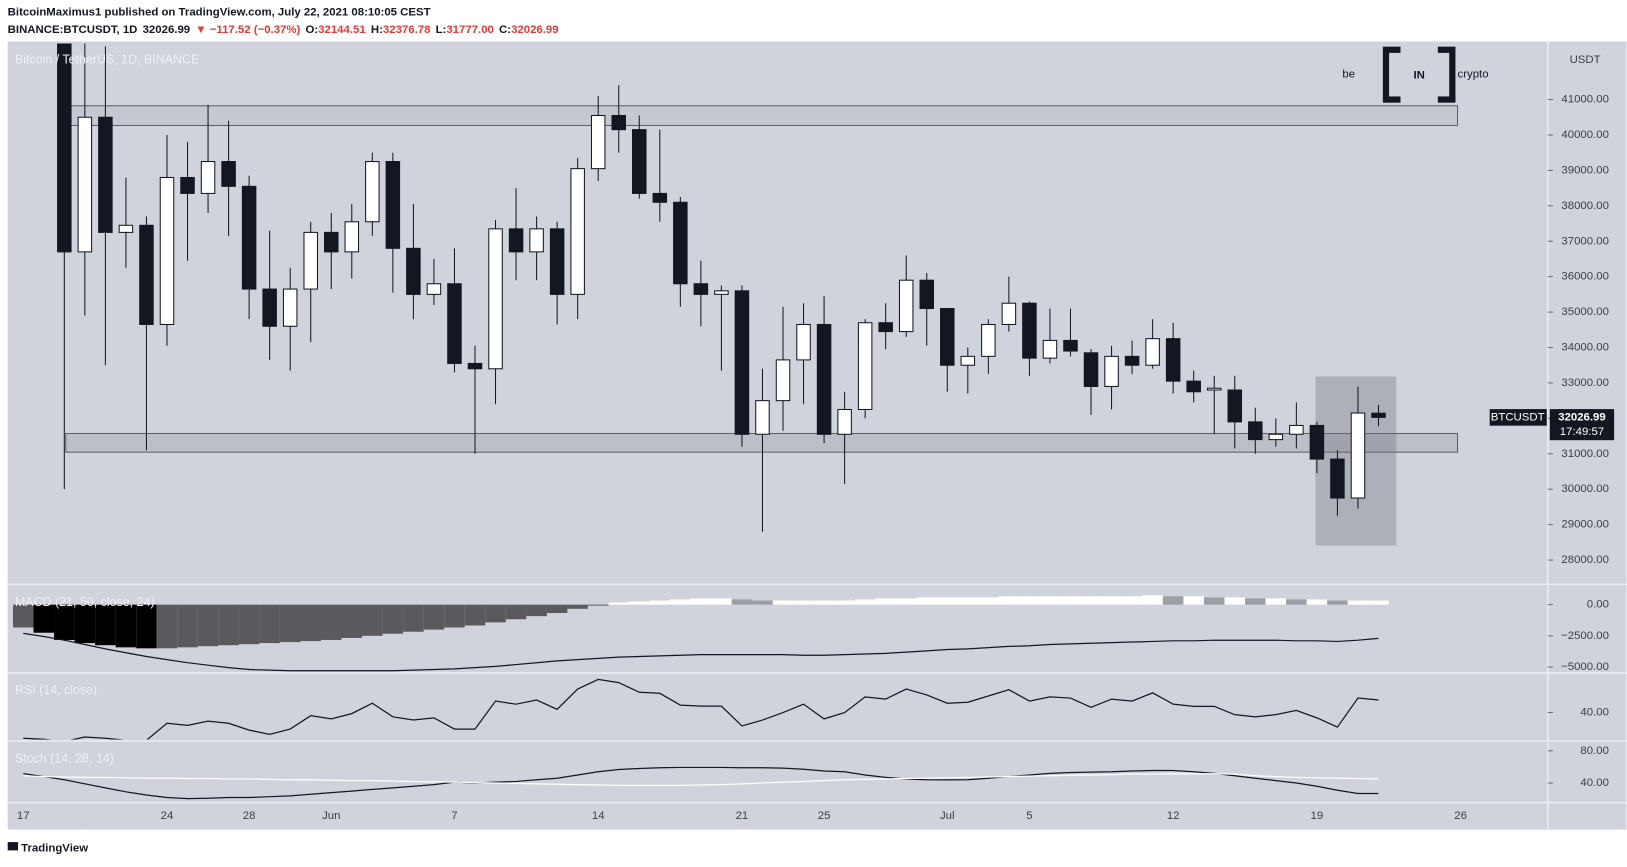 The image size is (1627, 867). I want to click on y-tick-label: 28000.00, so click(1585, 560).